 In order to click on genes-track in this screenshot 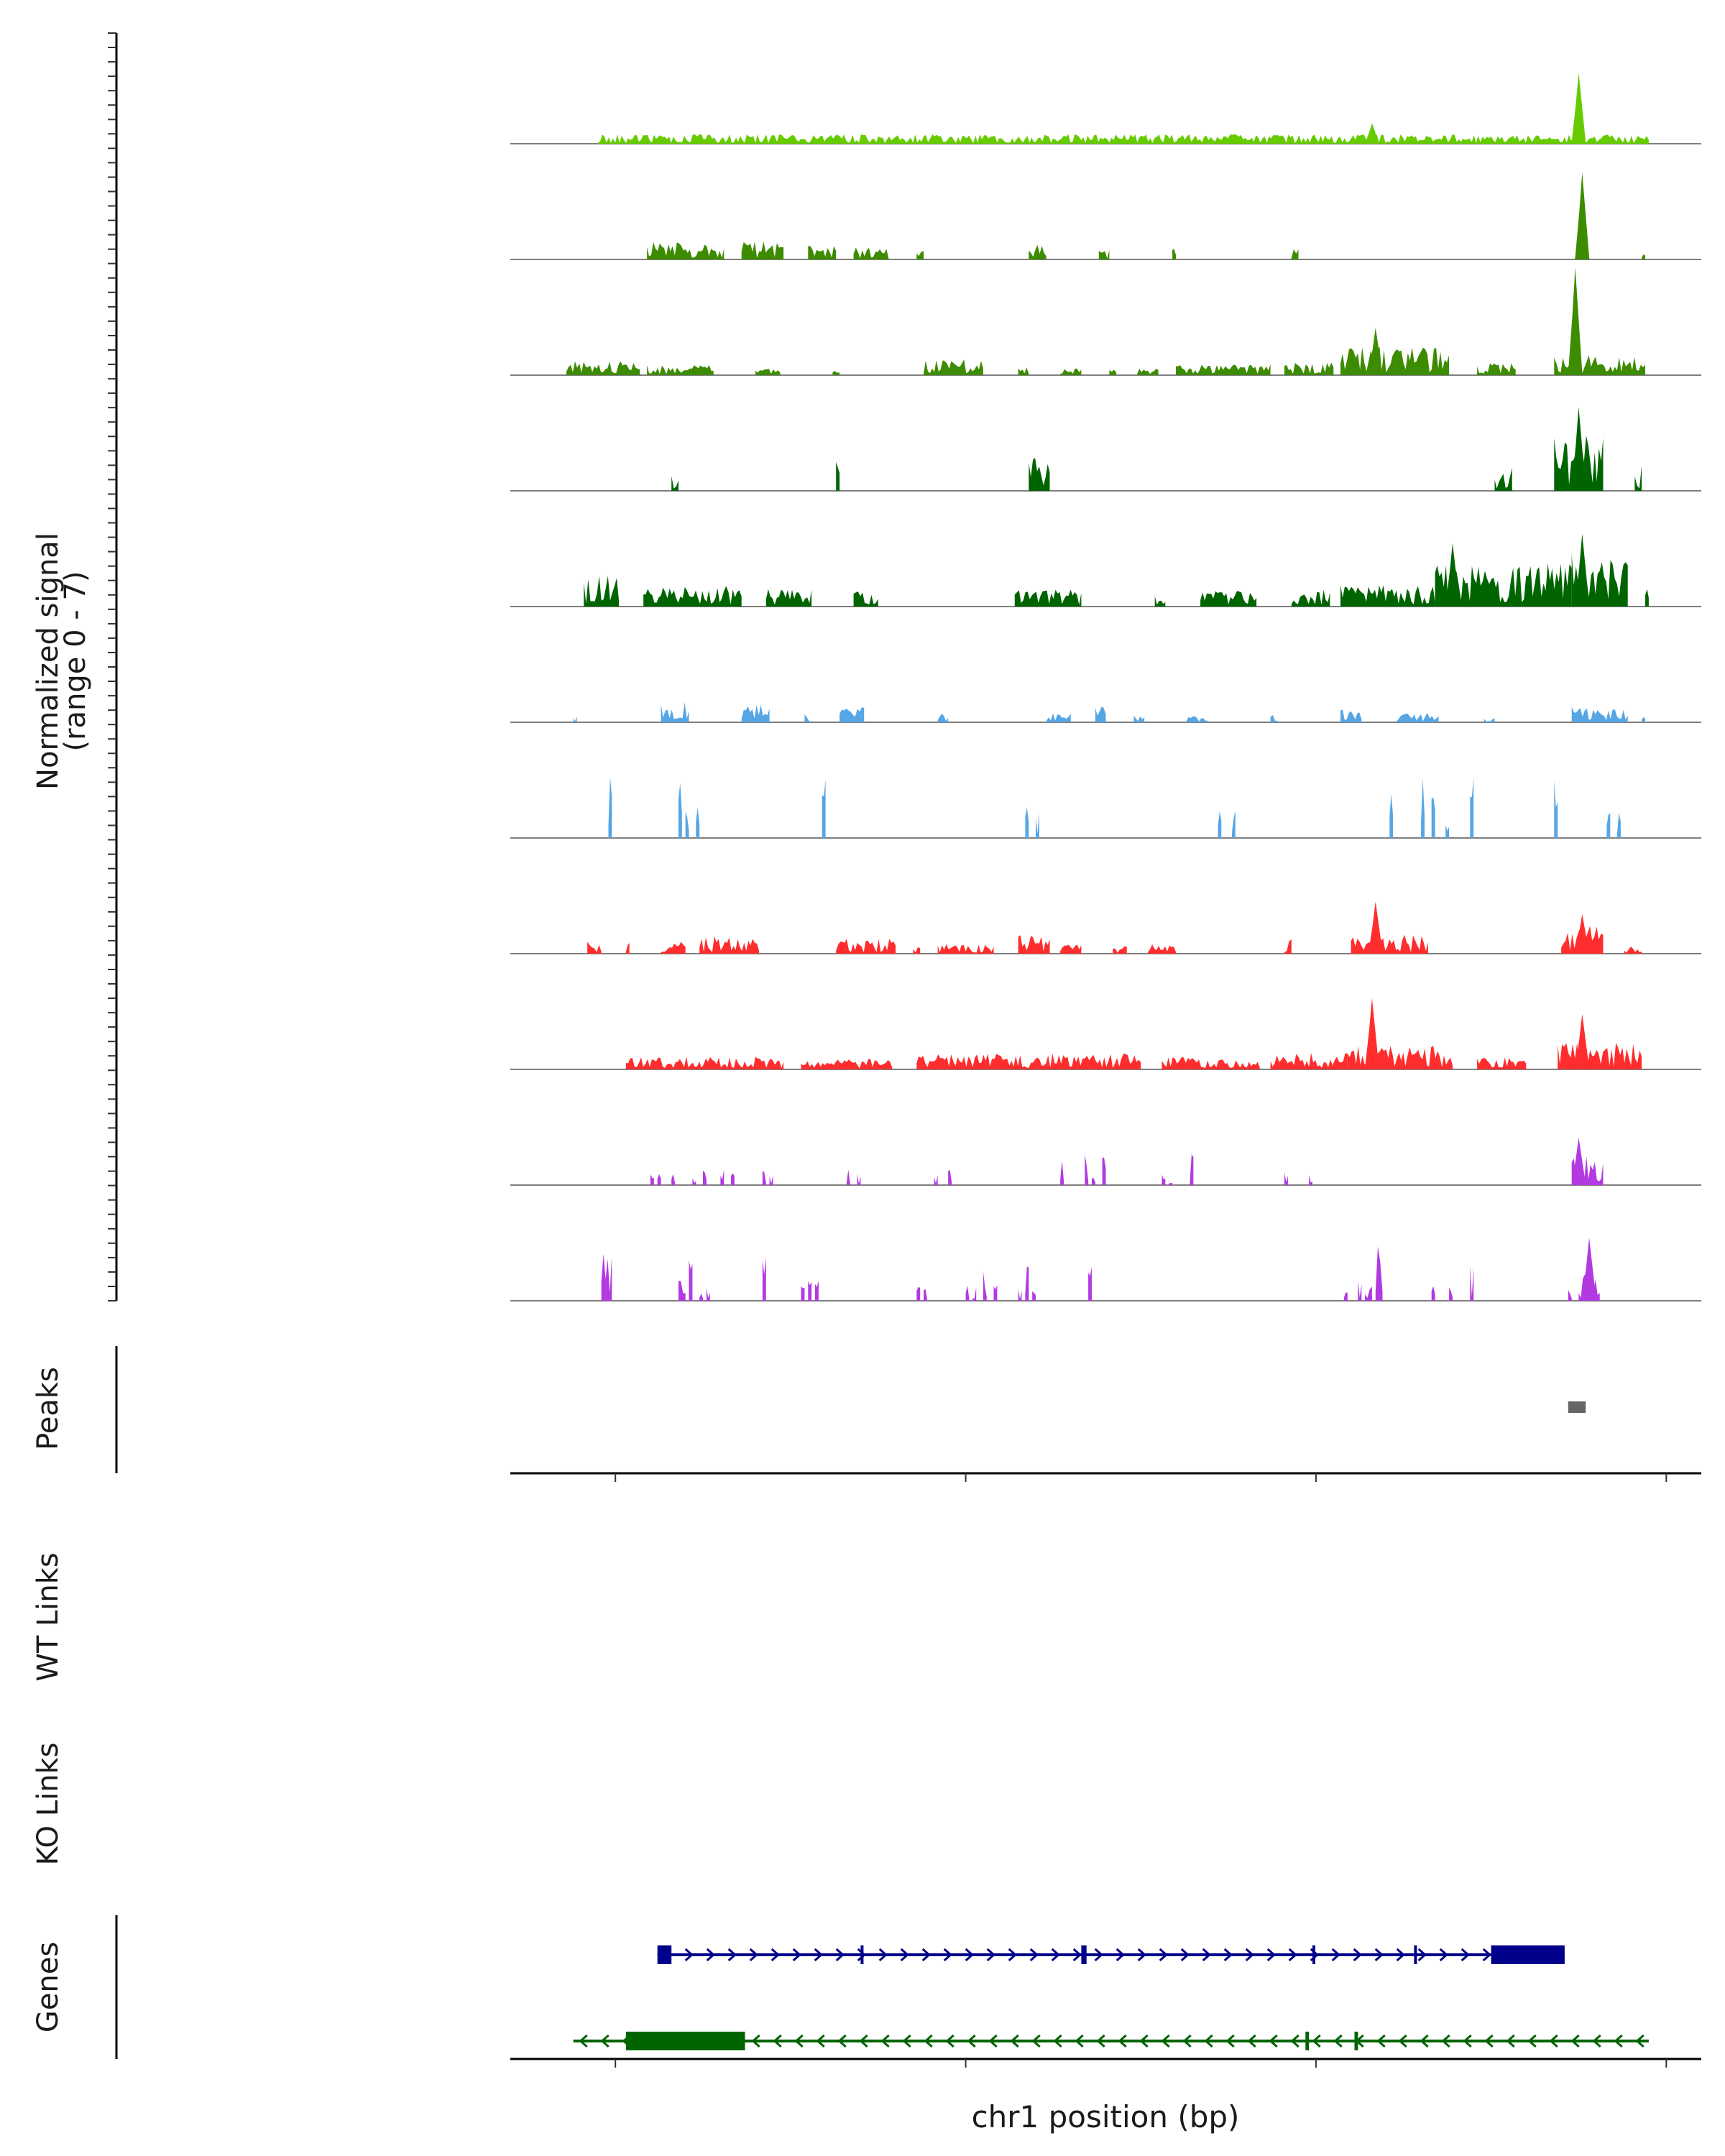, I will do `click(1111, 1998)`.